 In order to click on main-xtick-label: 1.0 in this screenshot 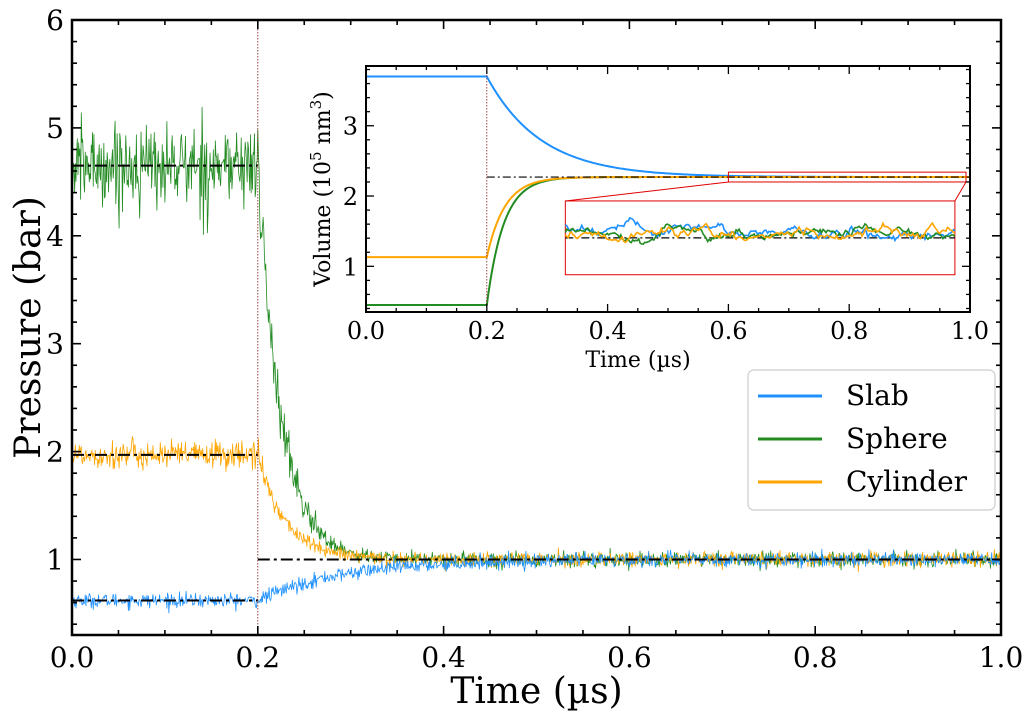, I will do `click(1001, 657)`.